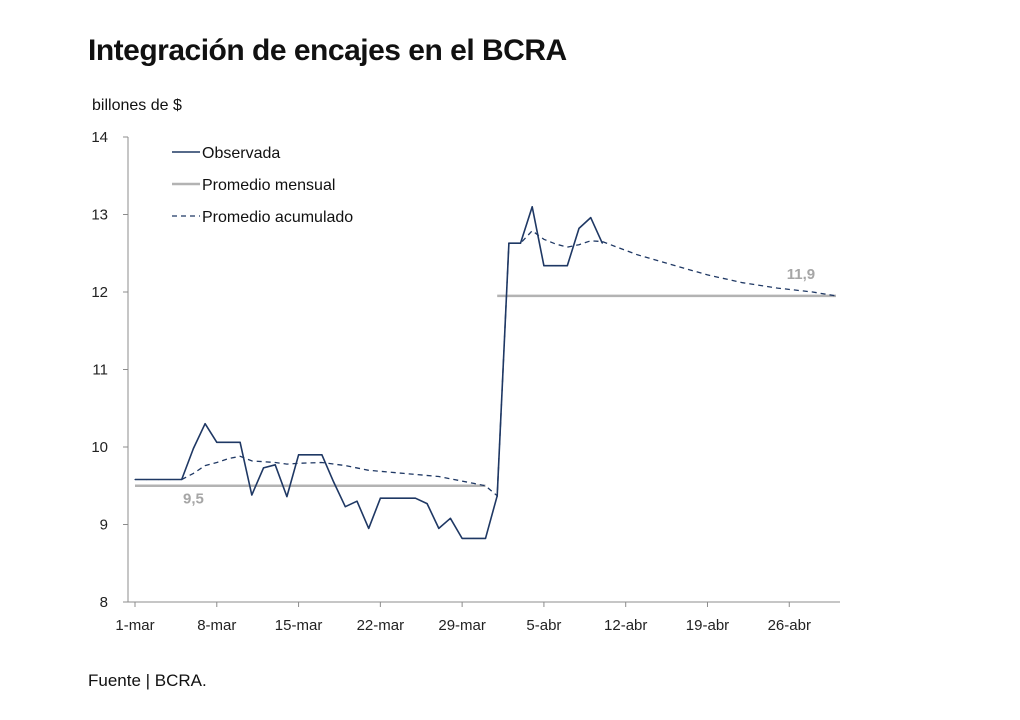 This screenshot has width=1020, height=720. I want to click on y-tick-label: 11, so click(100, 370).